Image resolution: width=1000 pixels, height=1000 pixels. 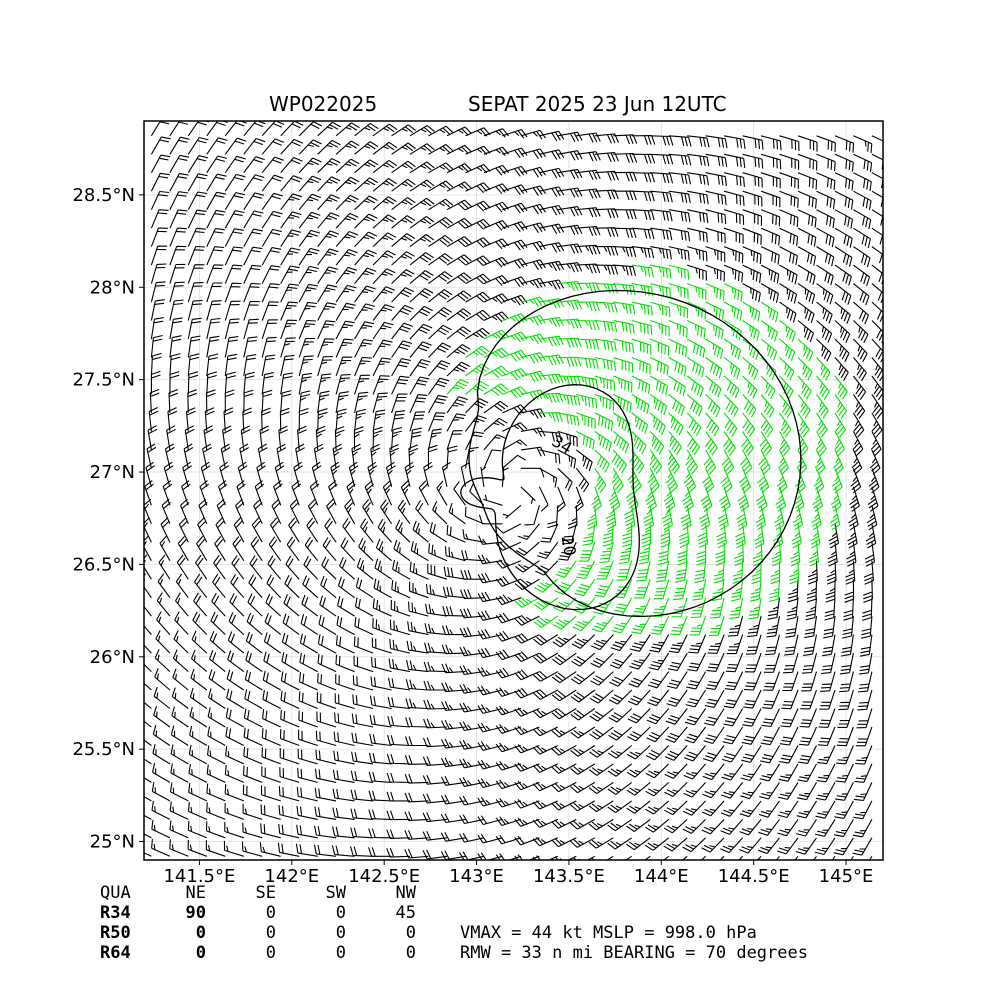 What do you see at coordinates (846, 876) in the screenshot?
I see `x-tick-label: 145°E` at bounding box center [846, 876].